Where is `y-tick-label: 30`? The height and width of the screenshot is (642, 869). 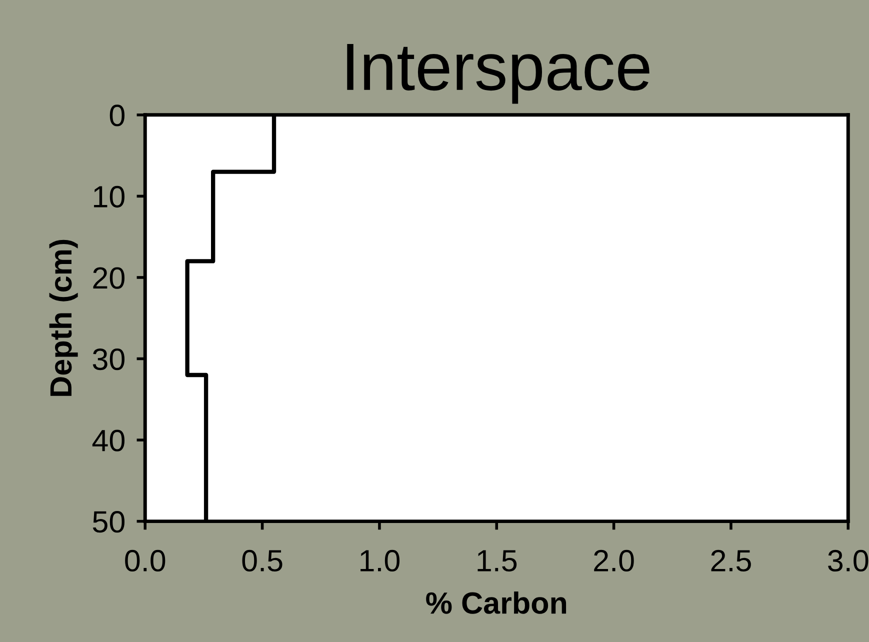
y-tick-label: 30 is located at coordinates (108, 359).